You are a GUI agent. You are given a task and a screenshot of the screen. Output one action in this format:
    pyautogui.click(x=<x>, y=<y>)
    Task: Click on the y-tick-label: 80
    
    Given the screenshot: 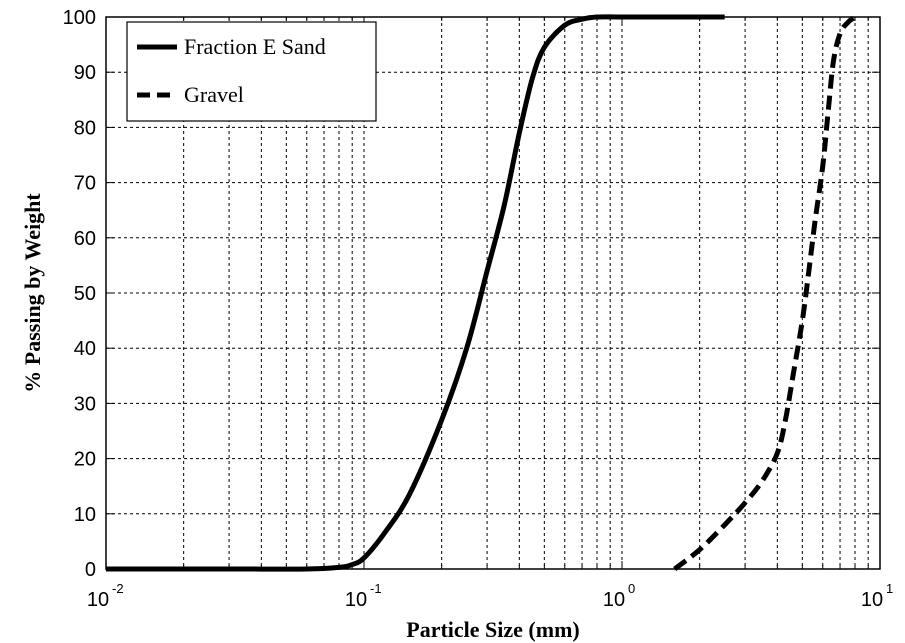 What is the action you would take?
    pyautogui.click(x=85, y=128)
    